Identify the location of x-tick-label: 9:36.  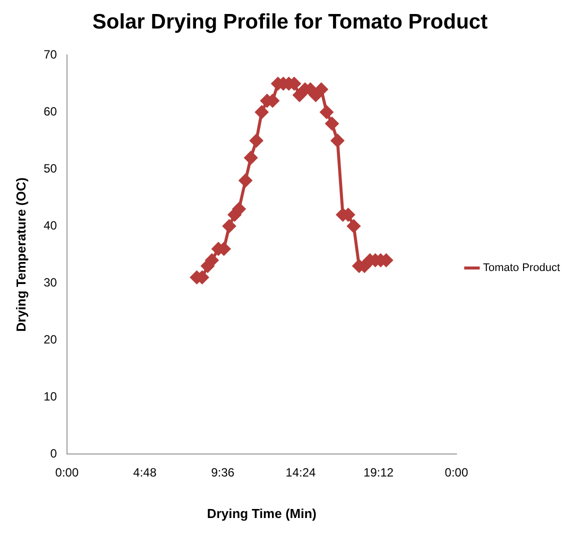
(223, 473).